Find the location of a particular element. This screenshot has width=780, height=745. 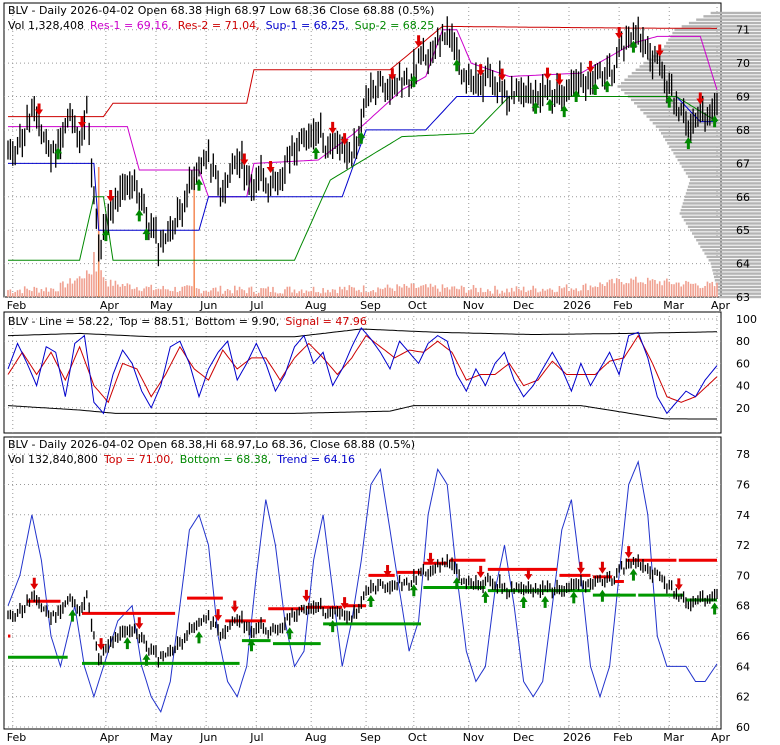

x-tick-label: Nov is located at coordinates (474, 305).